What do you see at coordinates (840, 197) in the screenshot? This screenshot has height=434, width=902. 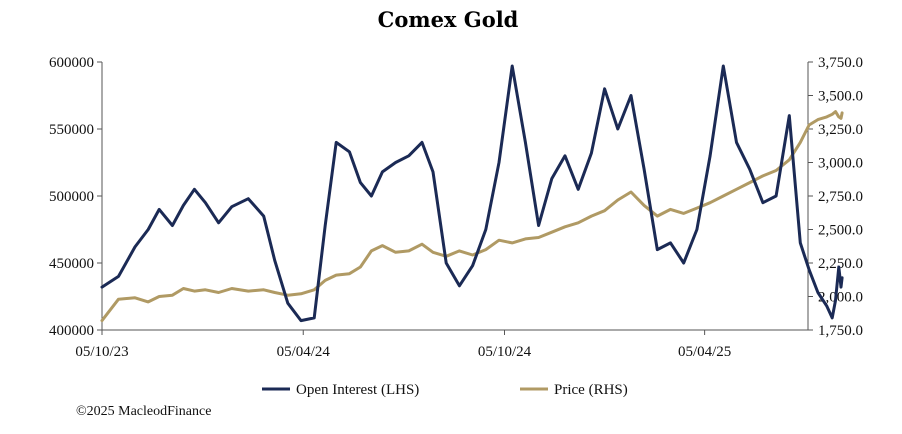 I see `right-tick-label: 2,750.0` at bounding box center [840, 197].